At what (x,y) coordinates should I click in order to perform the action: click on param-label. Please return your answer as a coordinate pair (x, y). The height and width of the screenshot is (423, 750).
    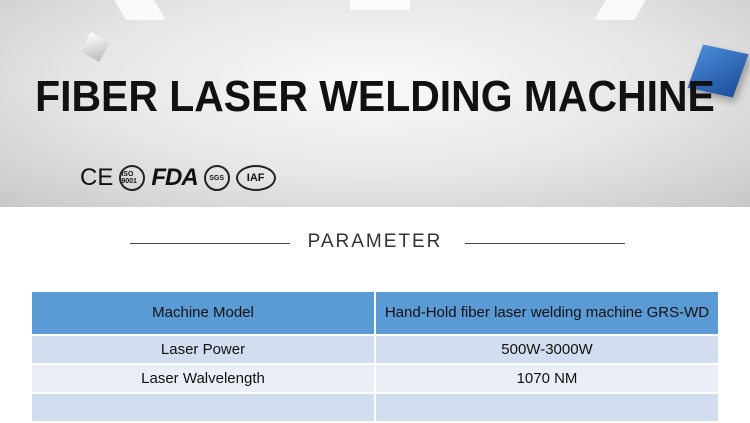
    Looking at the image, I should click on (203, 407).